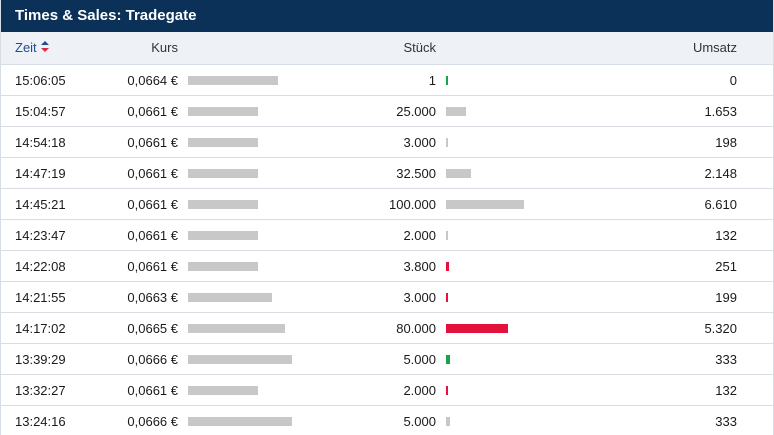  What do you see at coordinates (40, 421) in the screenshot?
I see `zeit-cell: 13:24:16` at bounding box center [40, 421].